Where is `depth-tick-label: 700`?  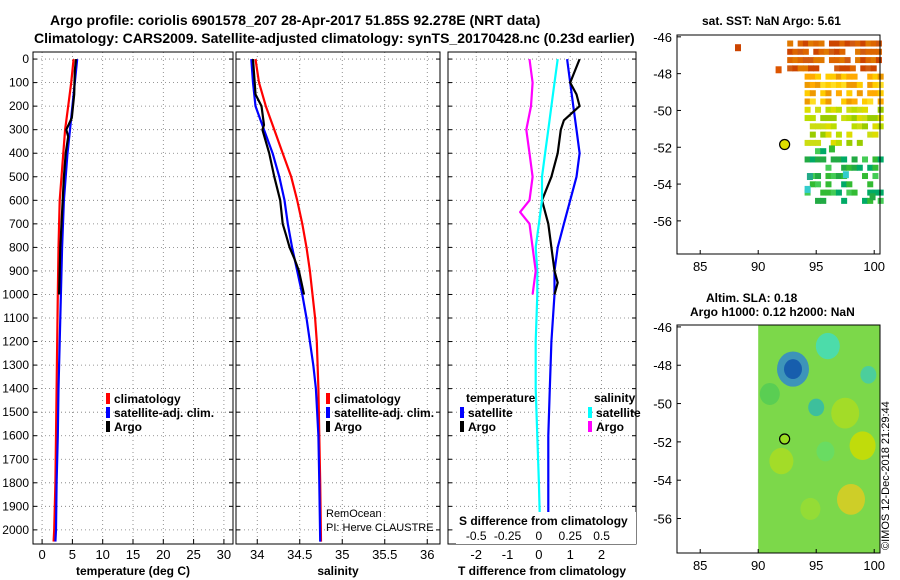
depth-tick-label: 700 is located at coordinates (19, 224).